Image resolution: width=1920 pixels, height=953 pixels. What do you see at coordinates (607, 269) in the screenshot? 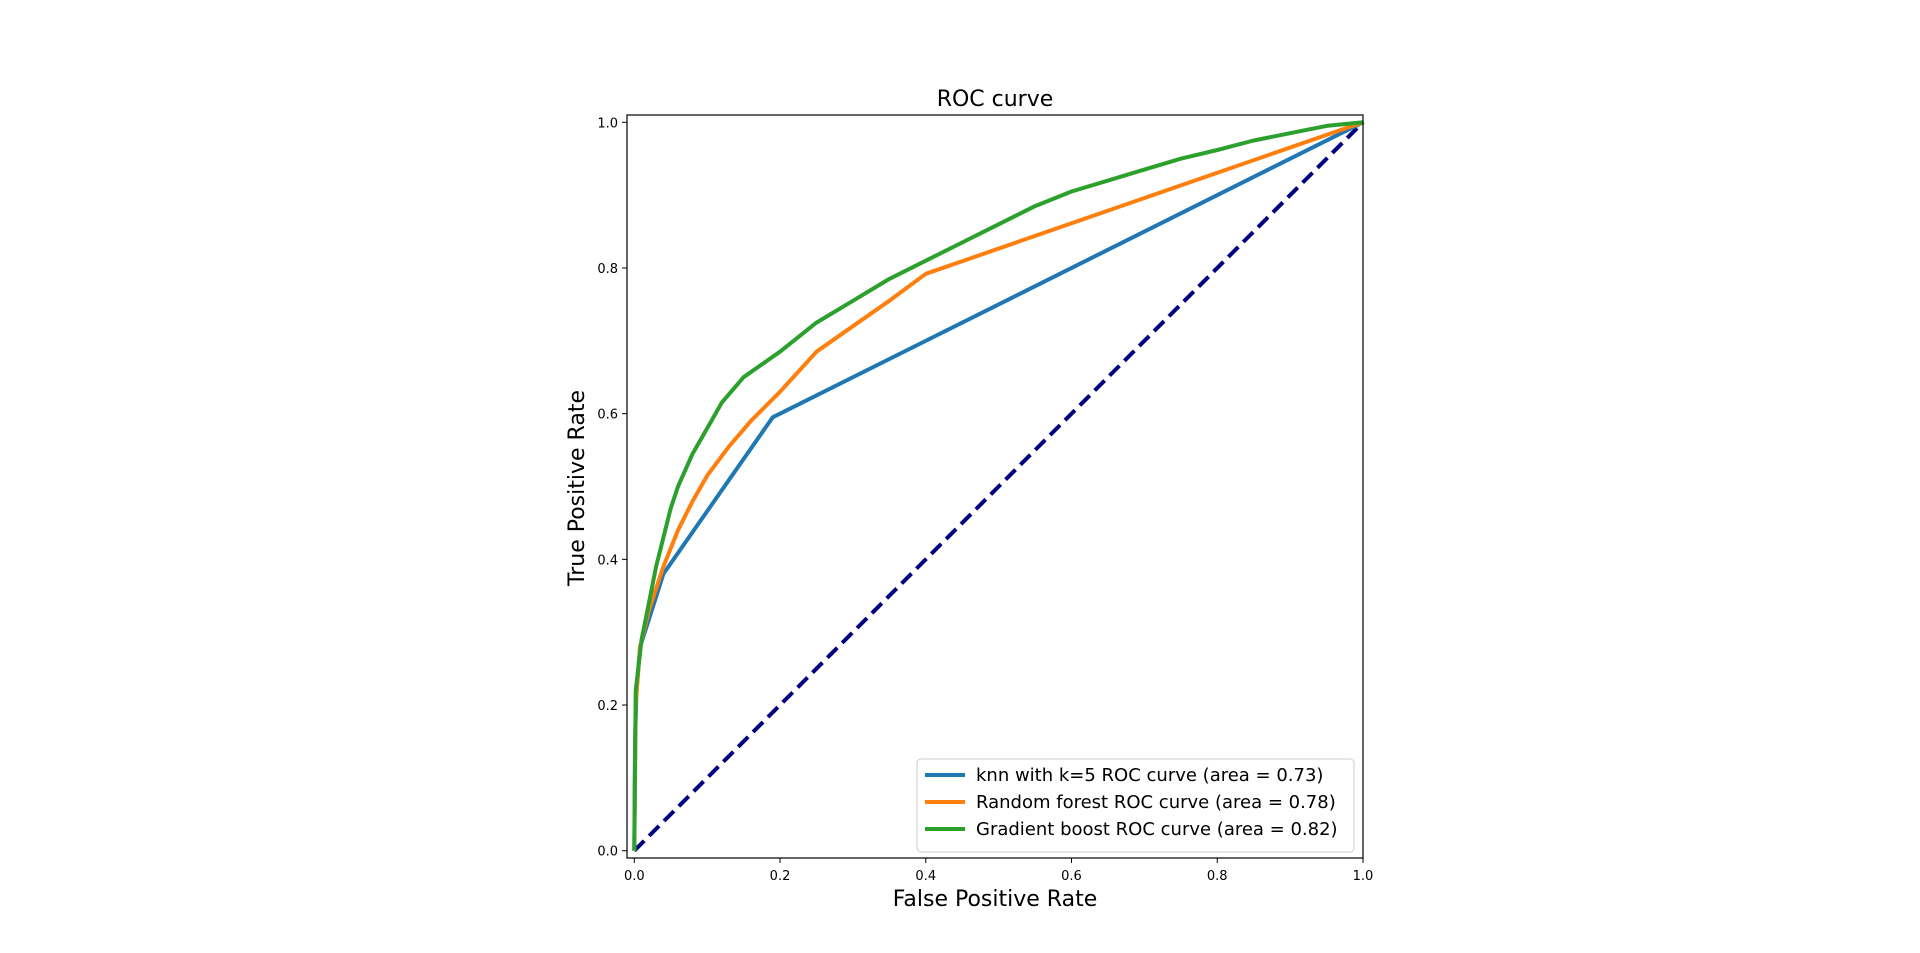
I see `y-tick-label: 0.8` at bounding box center [607, 269].